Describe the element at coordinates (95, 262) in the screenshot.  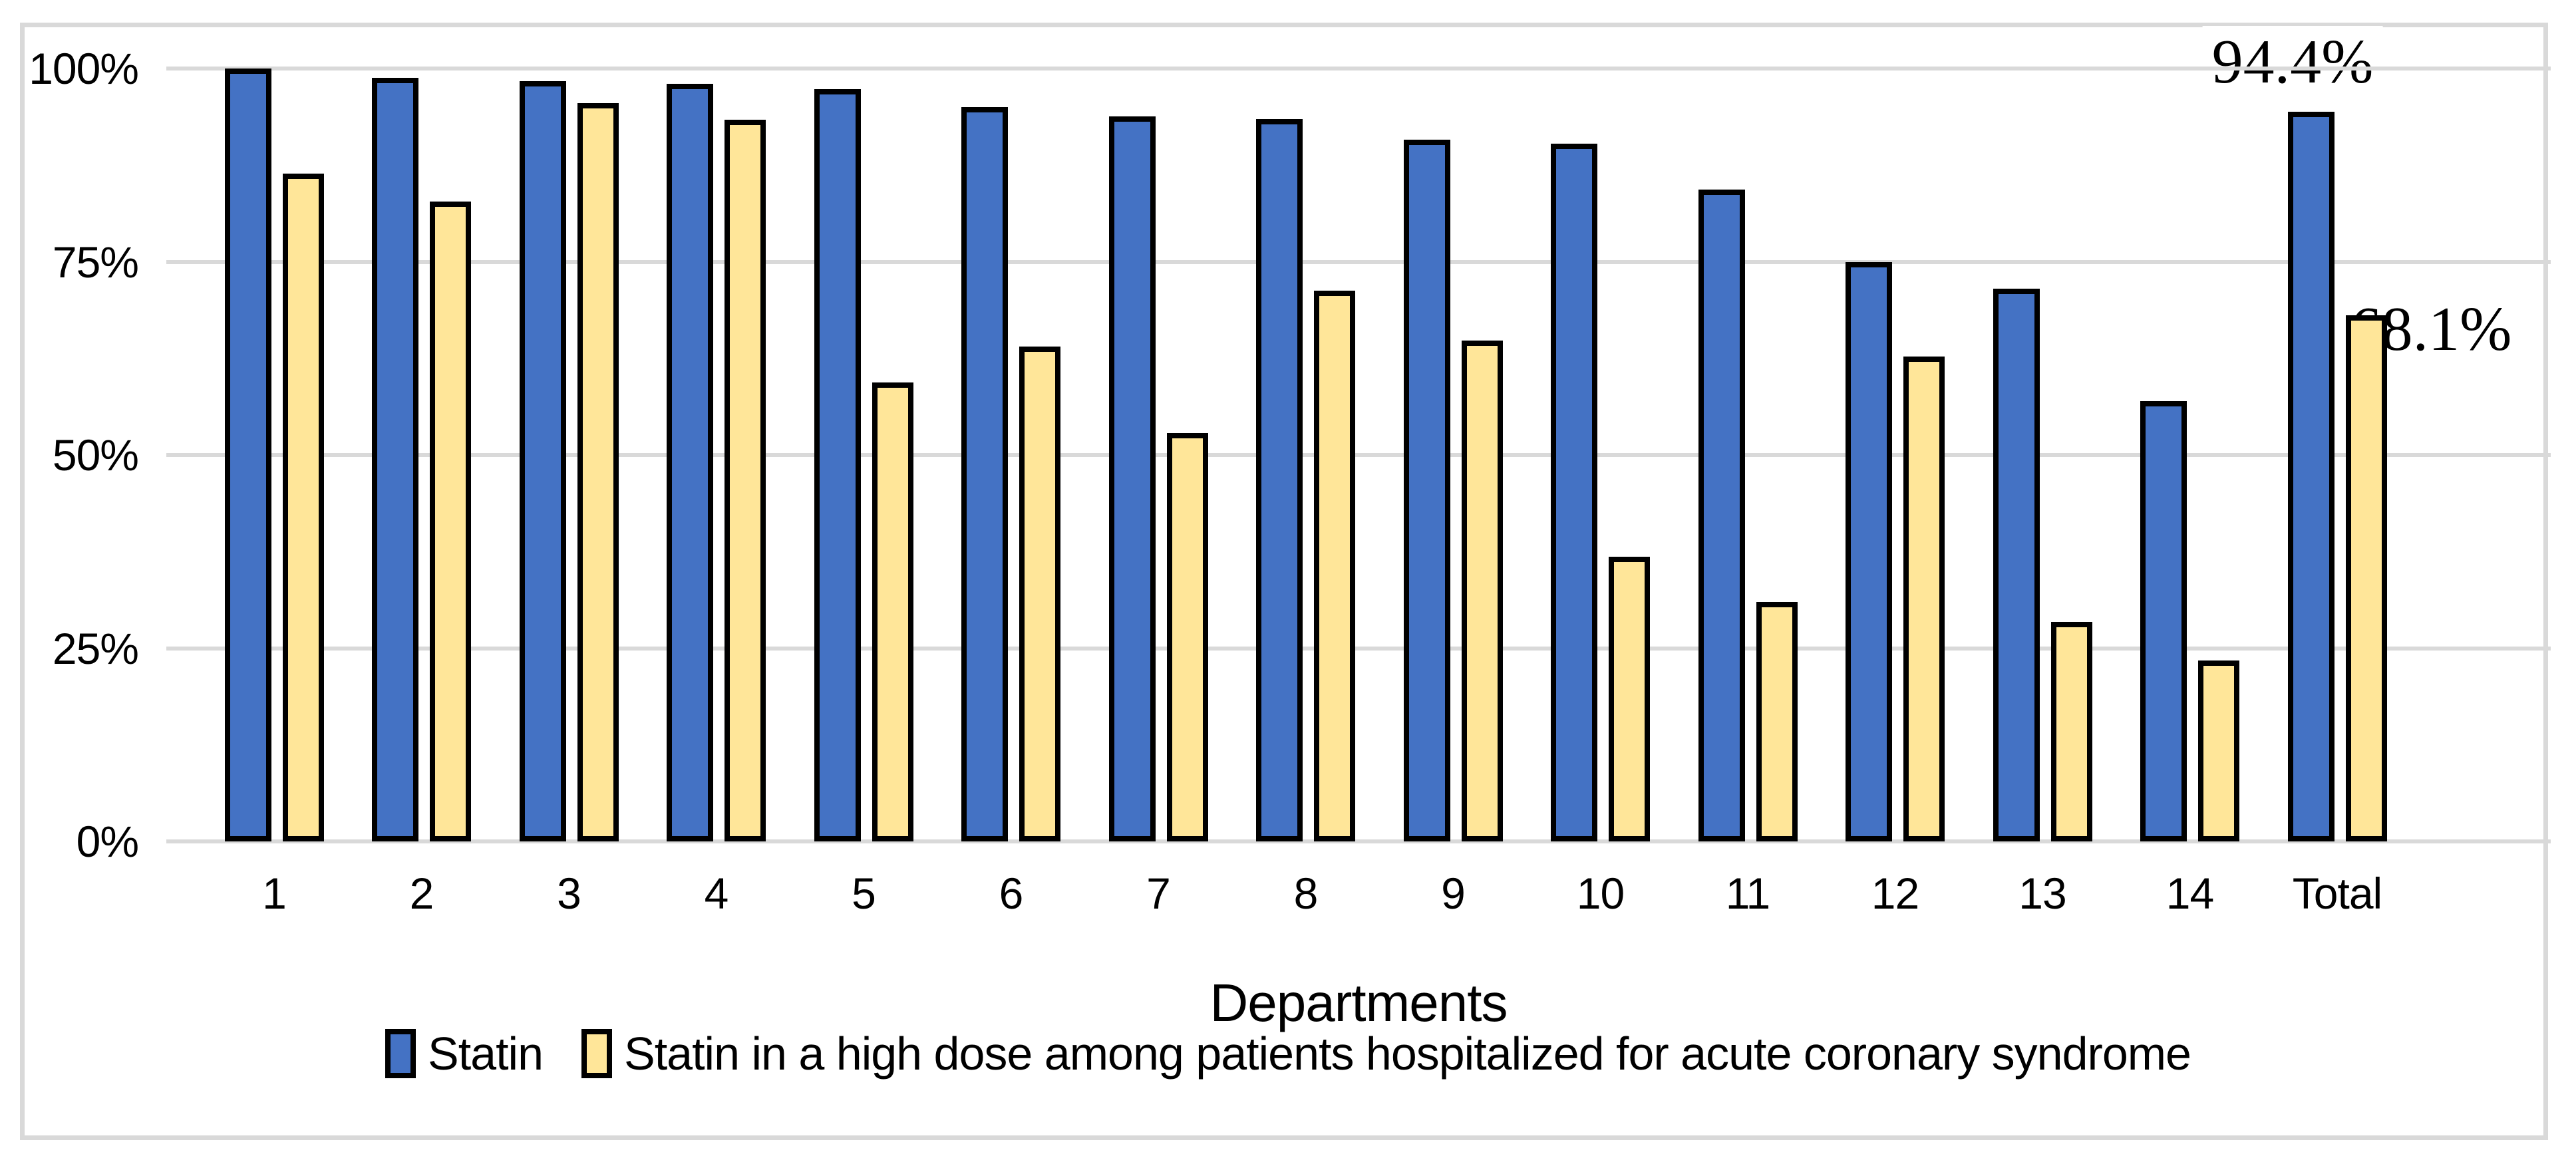
I see `y-tick-label-75: 75%` at that location.